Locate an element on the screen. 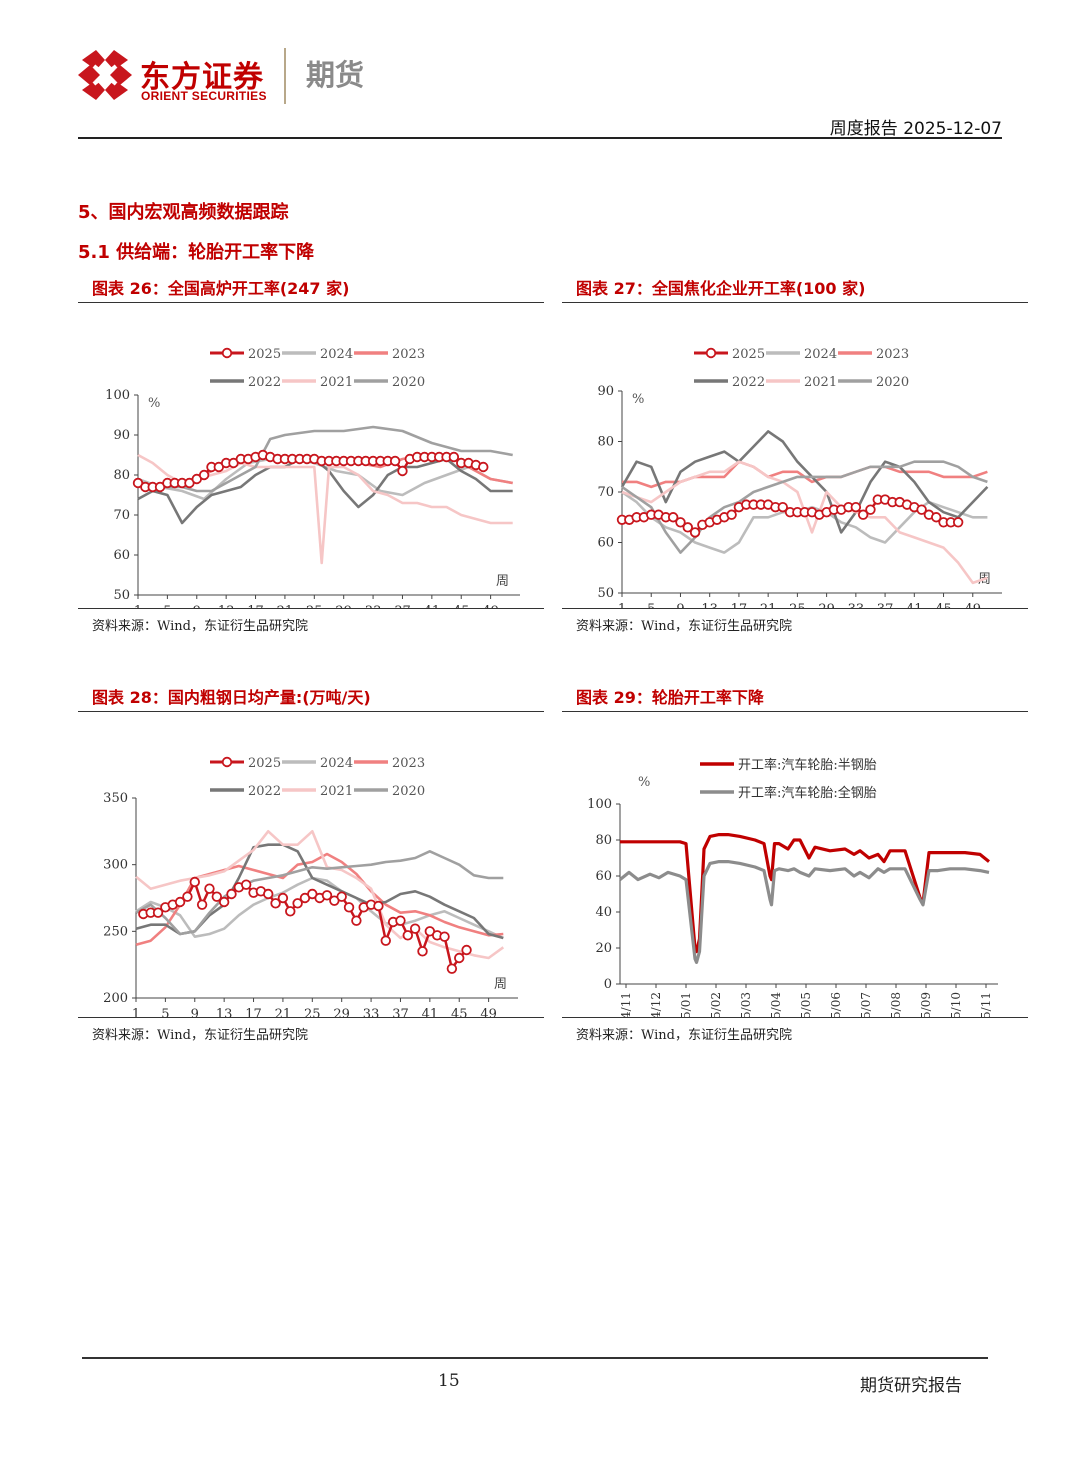  chart-title-rule is located at coordinates (311, 302).